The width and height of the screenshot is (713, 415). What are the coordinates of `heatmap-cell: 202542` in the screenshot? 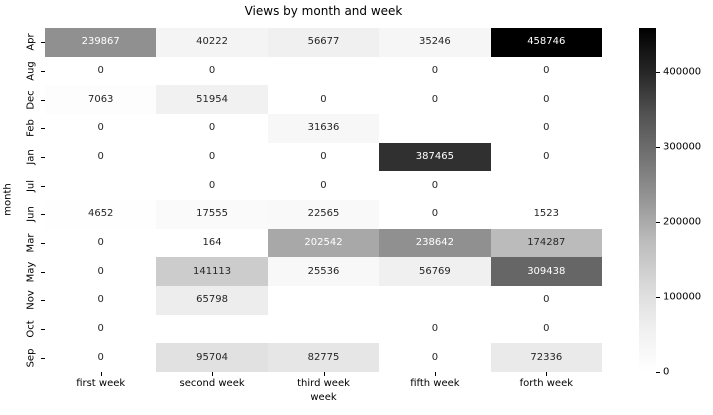 It's located at (323, 243).